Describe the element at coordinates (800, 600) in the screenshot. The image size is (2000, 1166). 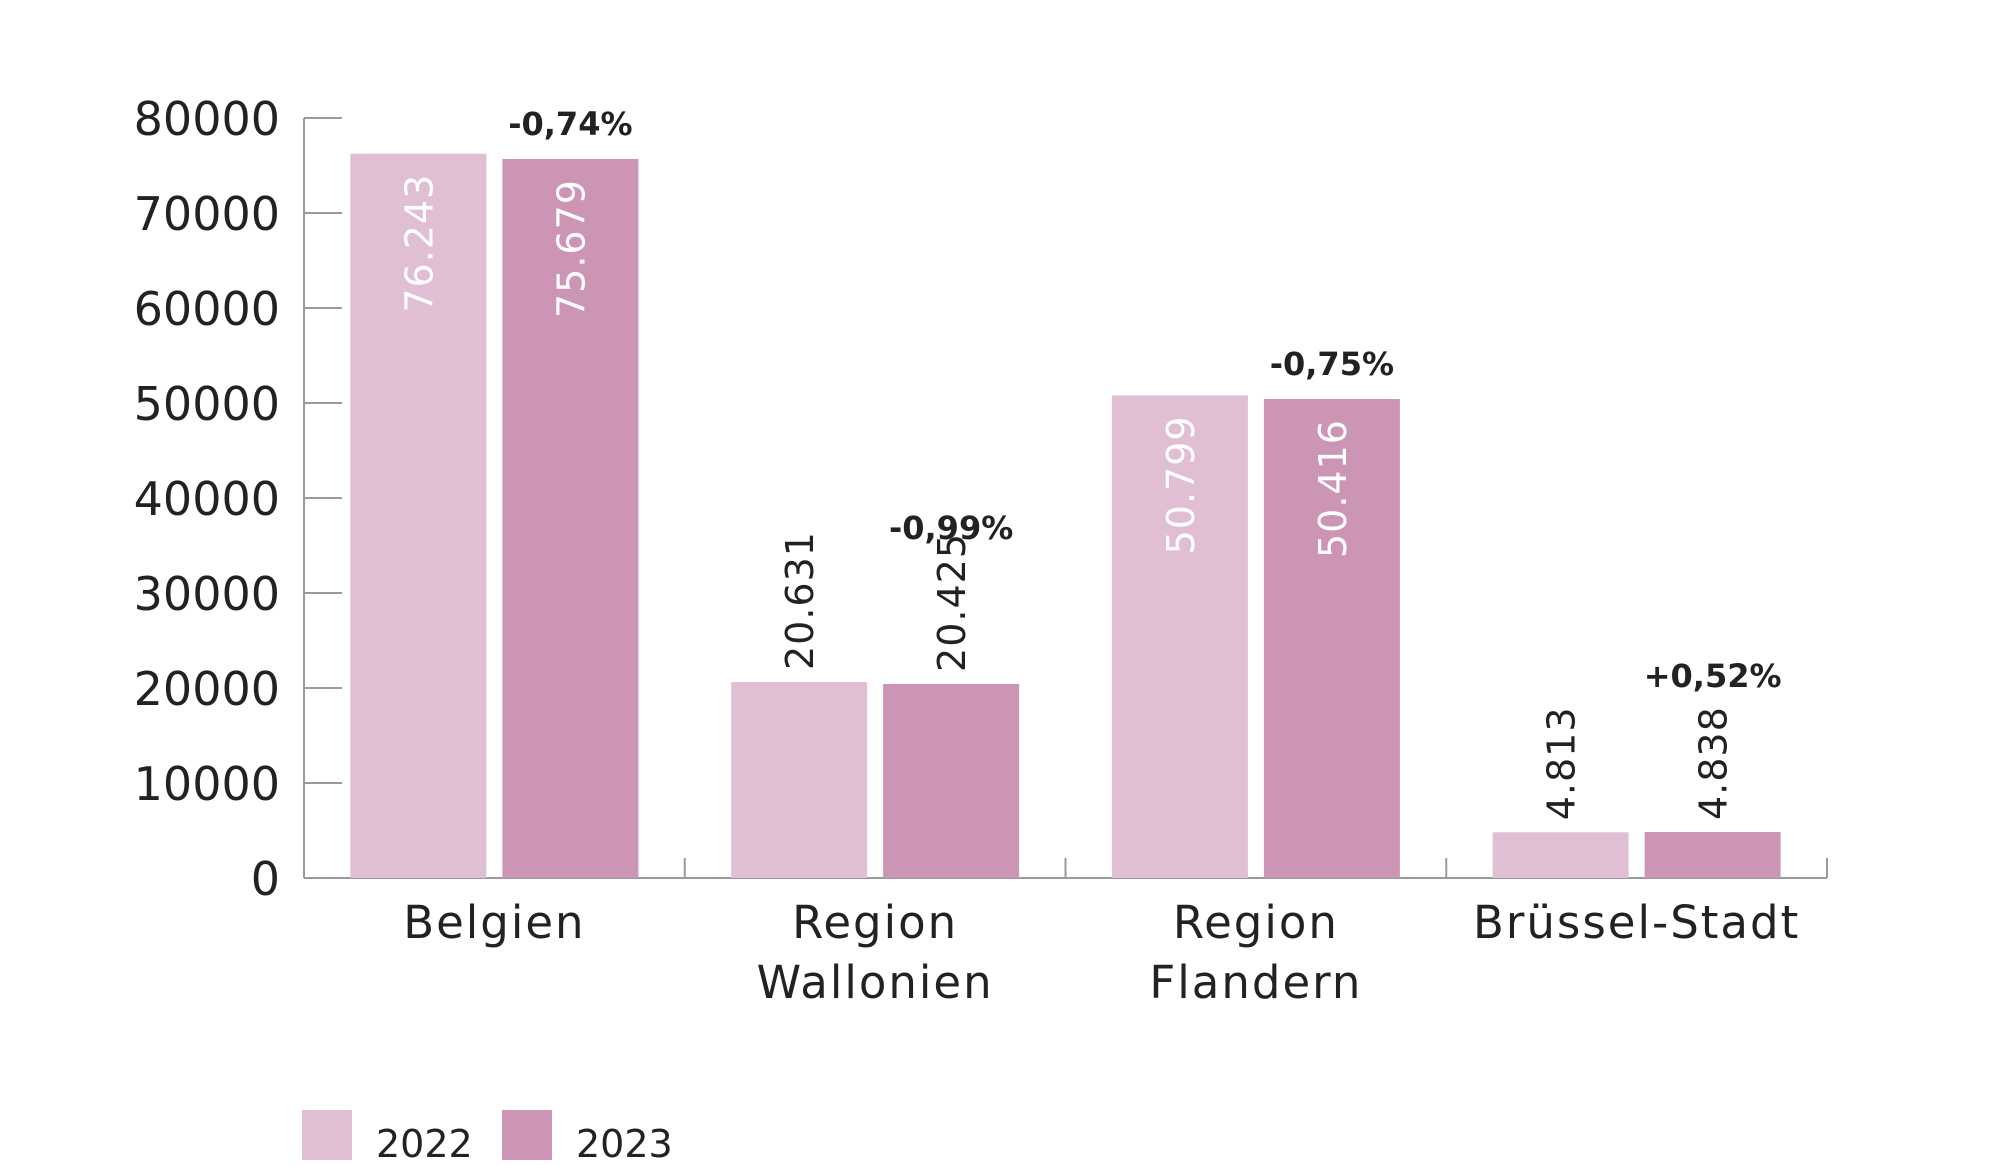
I see `value-label: 20.631` at that location.